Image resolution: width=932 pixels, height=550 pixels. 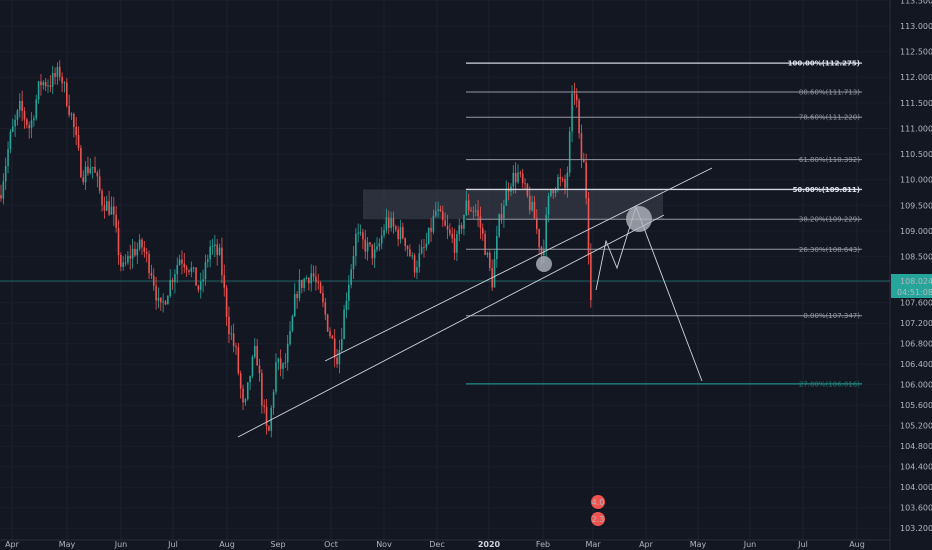 What do you see at coordinates (829, 160) in the screenshot?
I see `fib-level-label: 61.80%(110.392)` at bounding box center [829, 160].